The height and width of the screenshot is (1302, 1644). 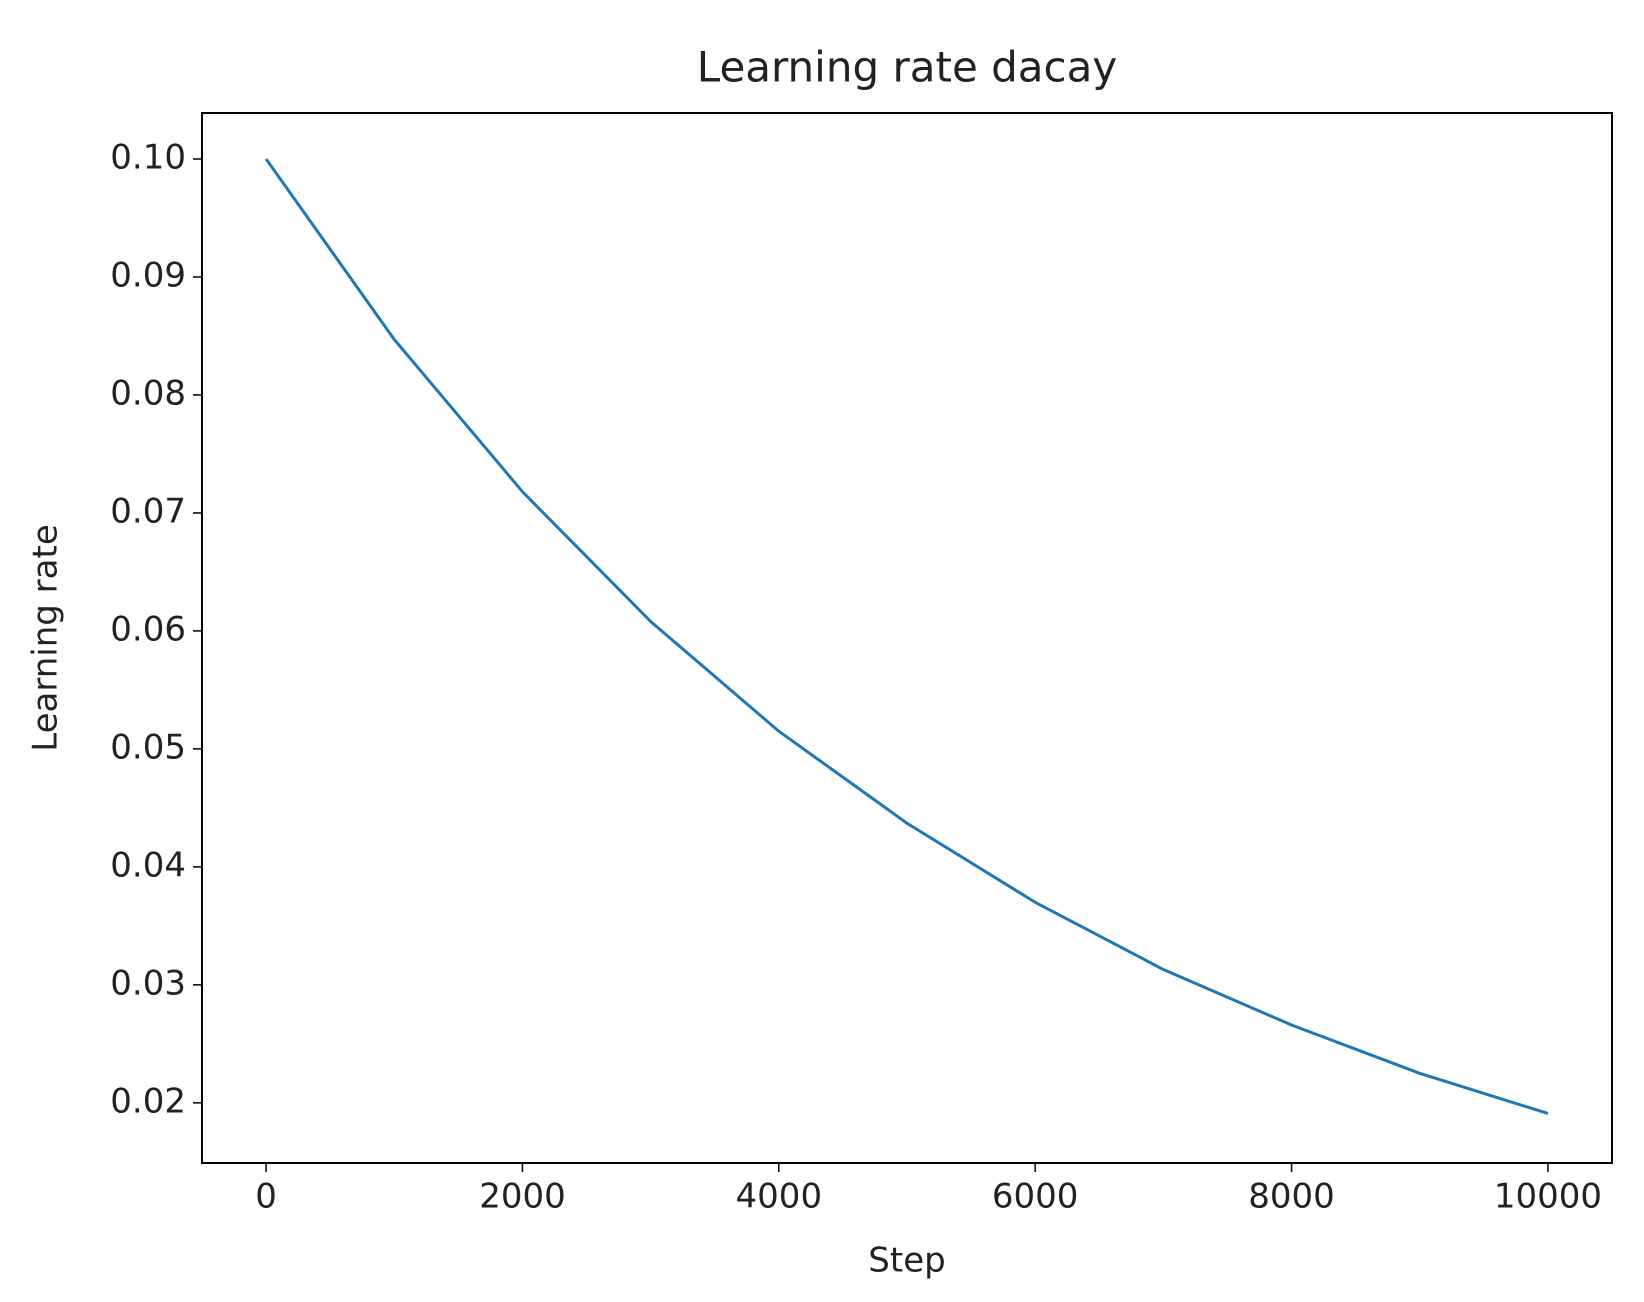 I want to click on y-tick-label: 0.08, so click(x=148, y=393).